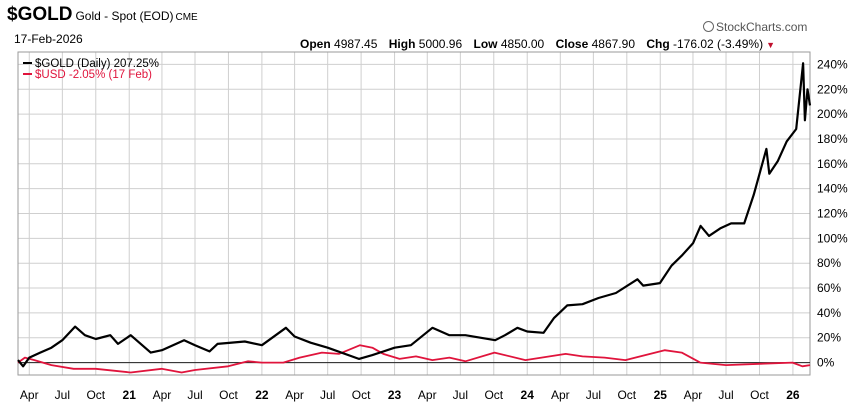 The width and height of the screenshot is (865, 409). I want to click on y-tick-label: 80%, so click(829, 263).